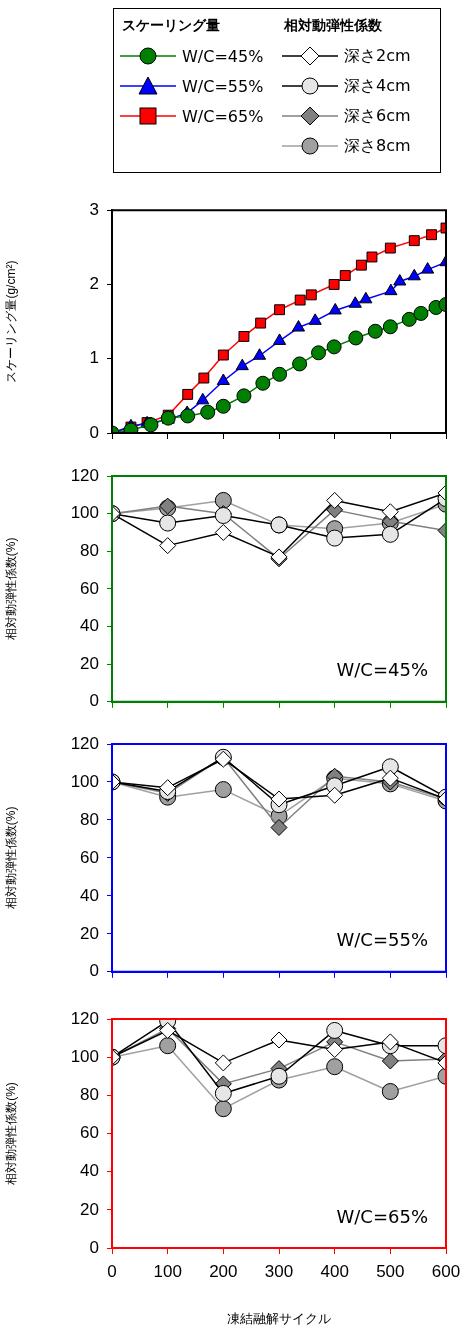 The width and height of the screenshot is (472, 1331). I want to click on x-tick-label: 400, so click(334, 1271).